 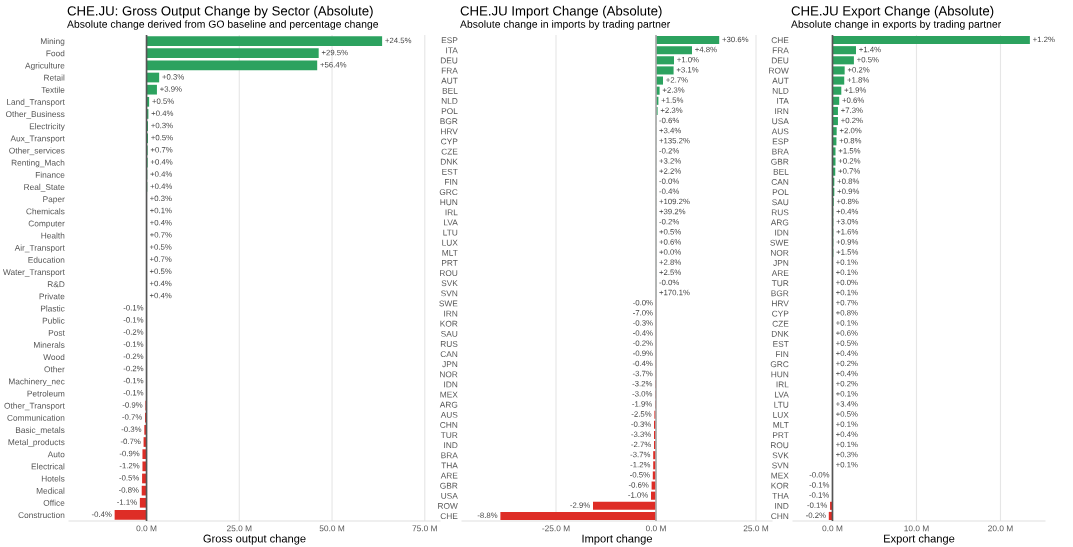 I want to click on y-tick-label: R&D, so click(x=56, y=284).